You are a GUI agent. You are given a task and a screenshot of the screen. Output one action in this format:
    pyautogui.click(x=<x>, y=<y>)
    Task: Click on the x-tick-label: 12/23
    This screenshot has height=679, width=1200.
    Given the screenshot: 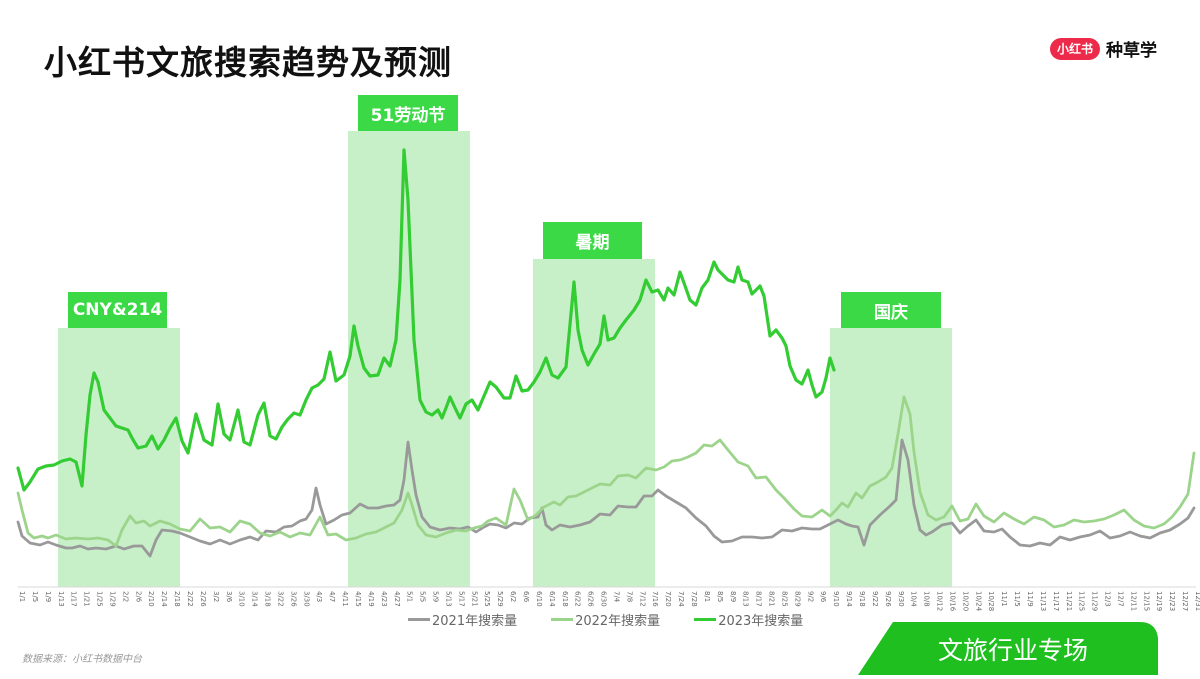 What is the action you would take?
    pyautogui.click(x=1172, y=601)
    